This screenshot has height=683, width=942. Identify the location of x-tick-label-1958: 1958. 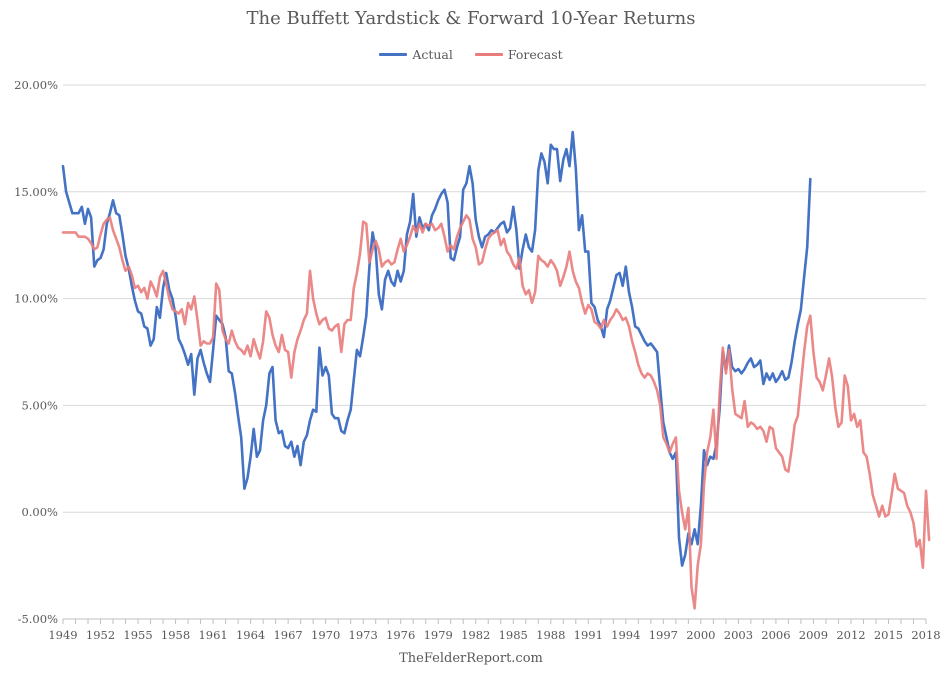
(175, 635).